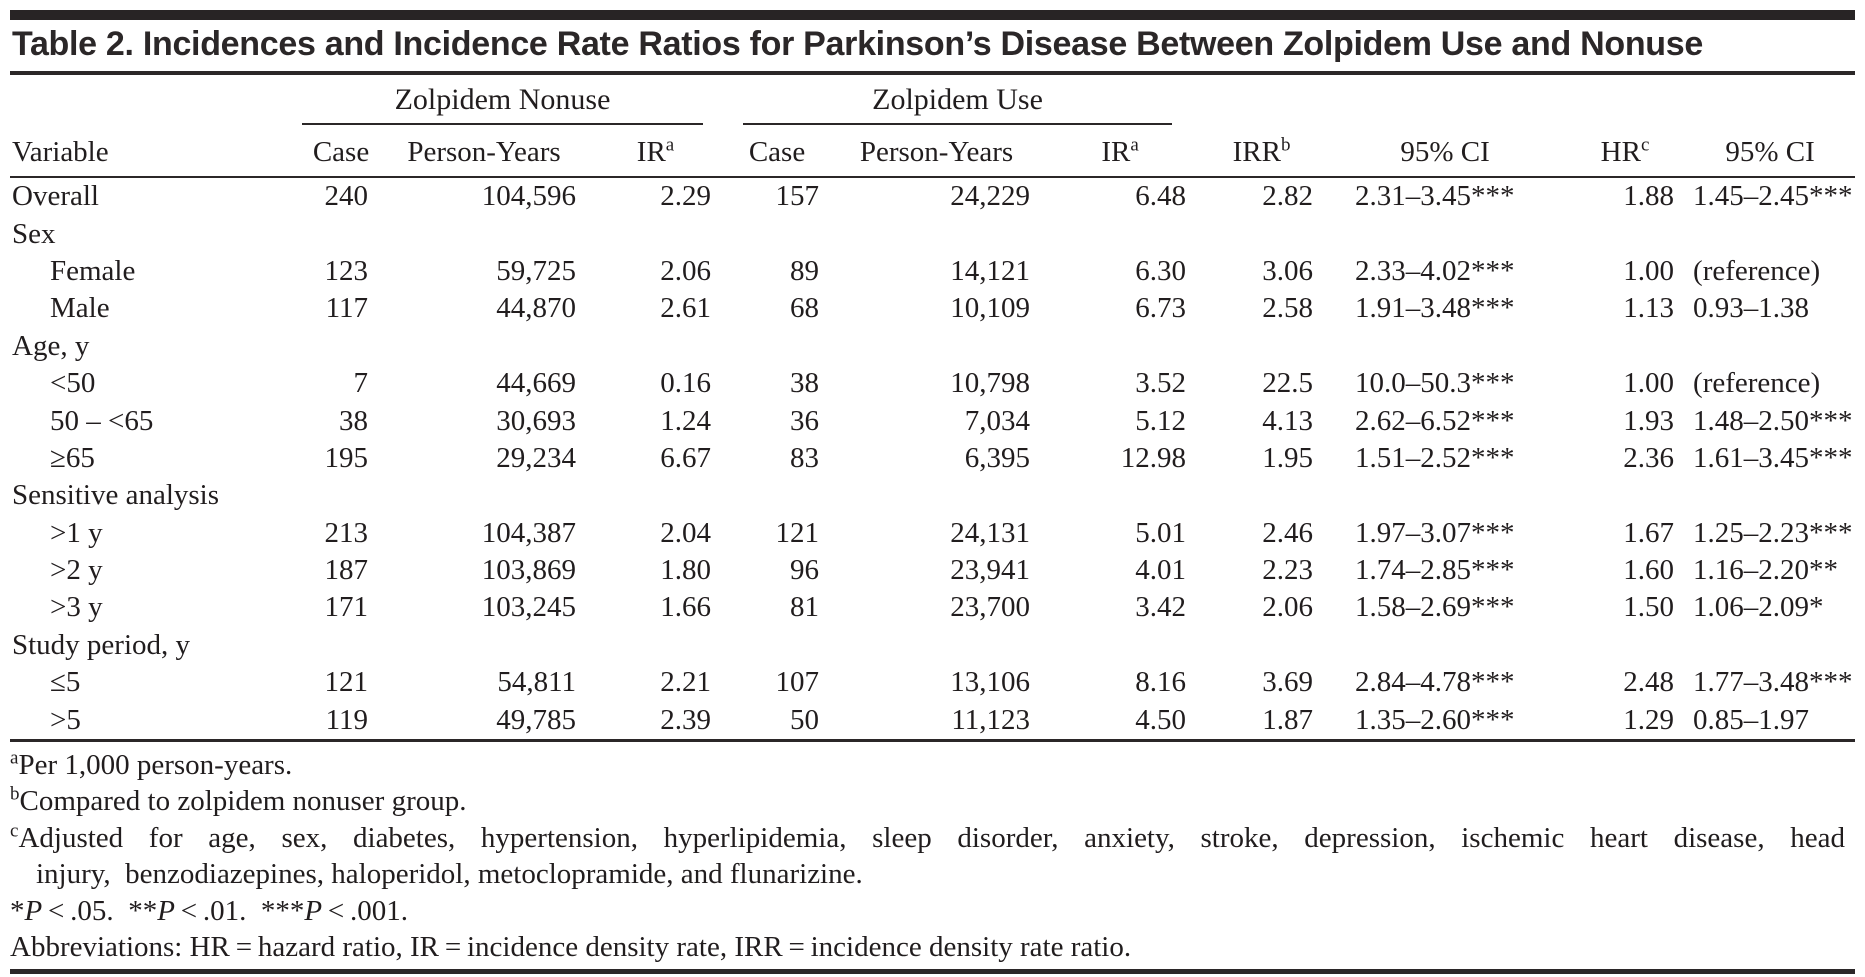 The width and height of the screenshot is (1865, 977). What do you see at coordinates (1770, 151) in the screenshot?
I see `col-header-ci-hr: 95% CI` at bounding box center [1770, 151].